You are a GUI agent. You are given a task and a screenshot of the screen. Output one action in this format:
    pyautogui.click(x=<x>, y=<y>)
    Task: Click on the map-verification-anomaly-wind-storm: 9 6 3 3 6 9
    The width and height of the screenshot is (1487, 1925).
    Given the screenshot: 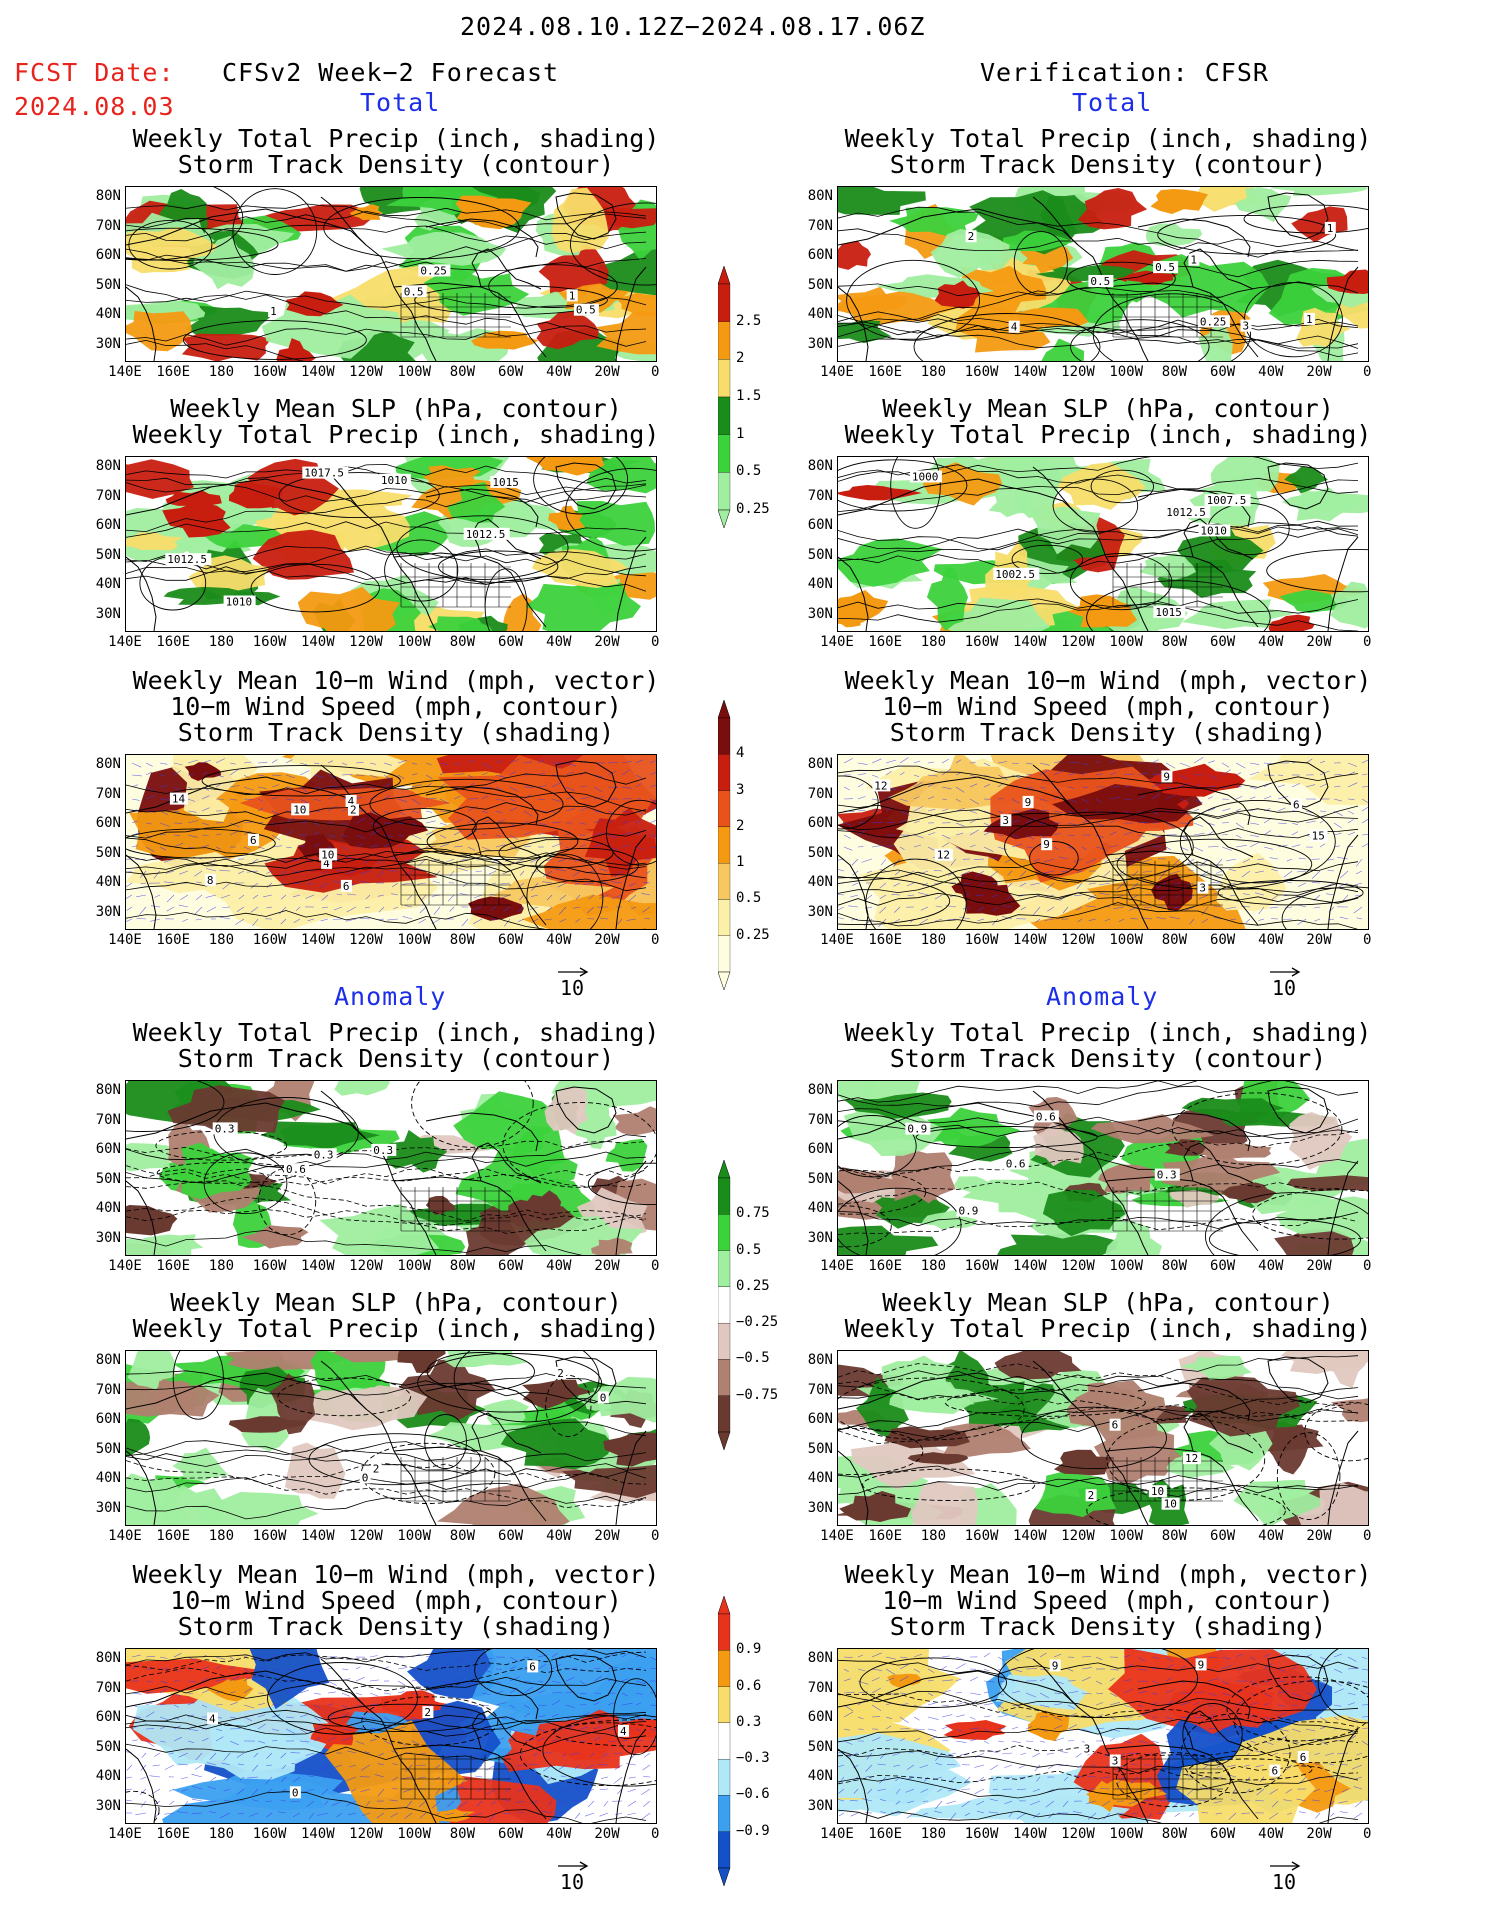 What is the action you would take?
    pyautogui.click(x=1103, y=1736)
    